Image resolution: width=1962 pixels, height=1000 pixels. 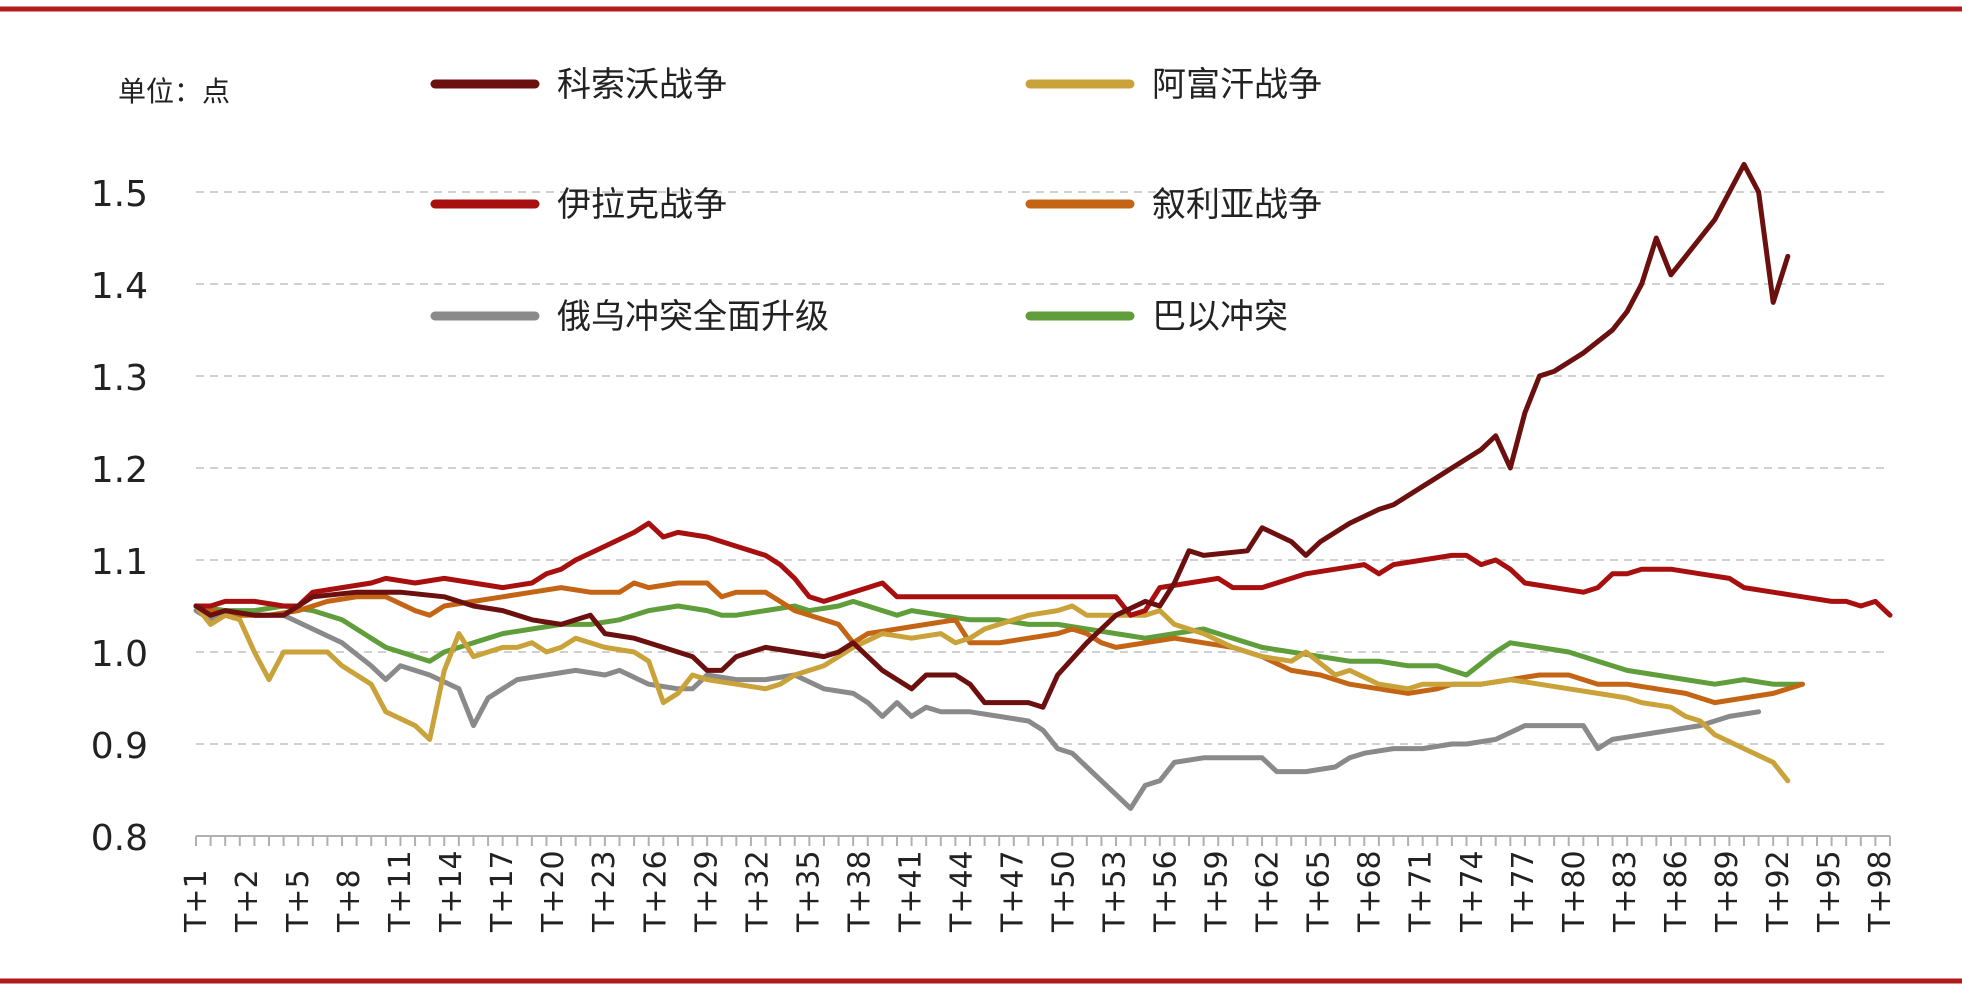 What do you see at coordinates (119, 516) in the screenshot?
I see `y-axis: 0.8 0.9 1.0 1.1 1.2 1.3 1.4 1.5` at bounding box center [119, 516].